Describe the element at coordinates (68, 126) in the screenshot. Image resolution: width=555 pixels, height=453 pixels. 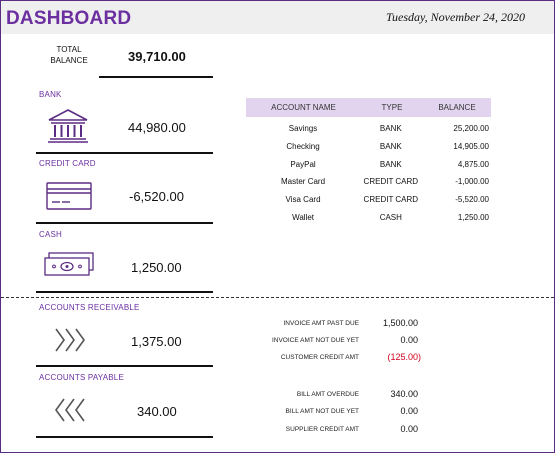
I see `bank-building-icon` at that location.